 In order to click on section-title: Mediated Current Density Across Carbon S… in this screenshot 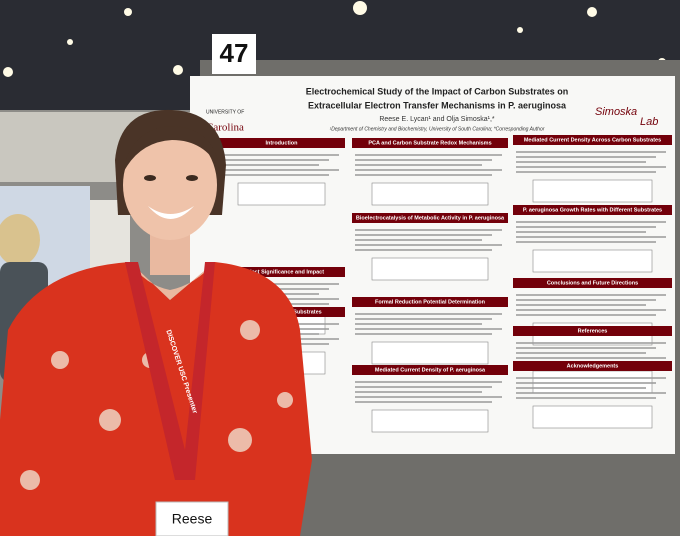, I will do `click(592, 140)`.